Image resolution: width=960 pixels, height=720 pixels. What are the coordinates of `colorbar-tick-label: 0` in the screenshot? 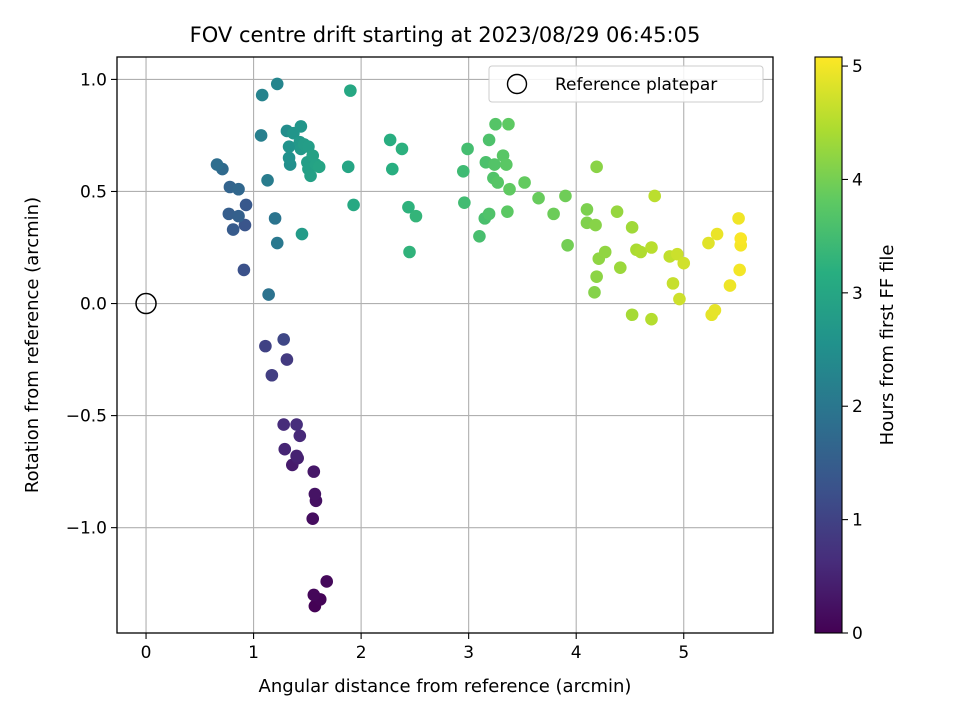 It's located at (857, 634).